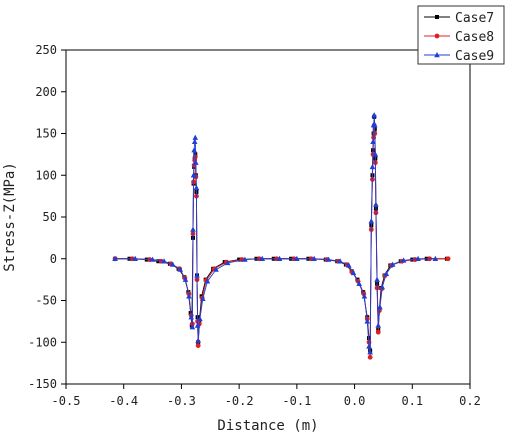  What do you see at coordinates (53, 259) in the screenshot?
I see `y-tick-label: 0` at bounding box center [53, 259].